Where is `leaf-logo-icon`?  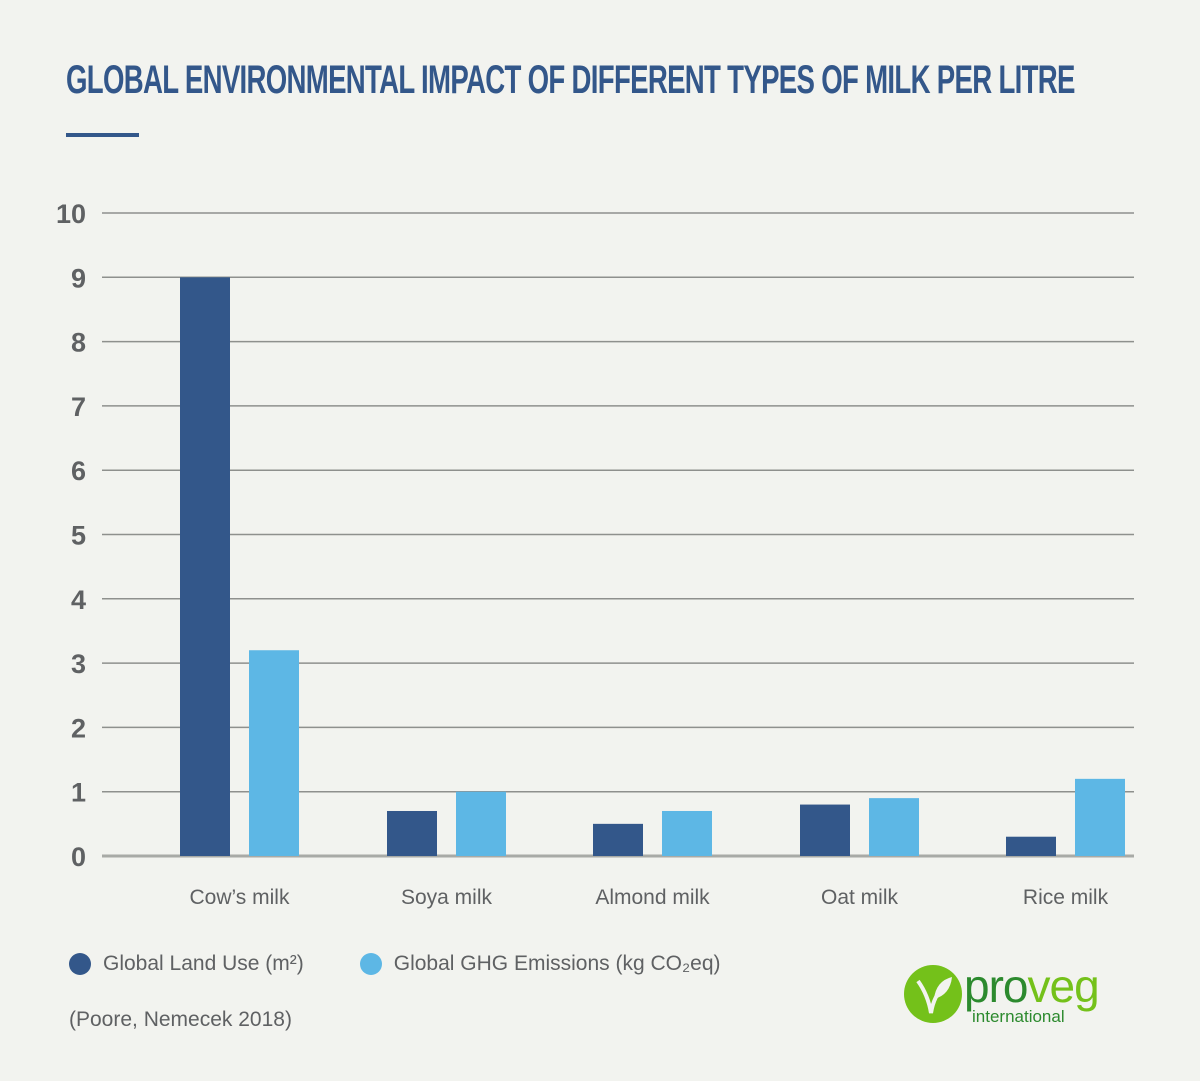
leaf-logo-icon is located at coordinates (933, 994).